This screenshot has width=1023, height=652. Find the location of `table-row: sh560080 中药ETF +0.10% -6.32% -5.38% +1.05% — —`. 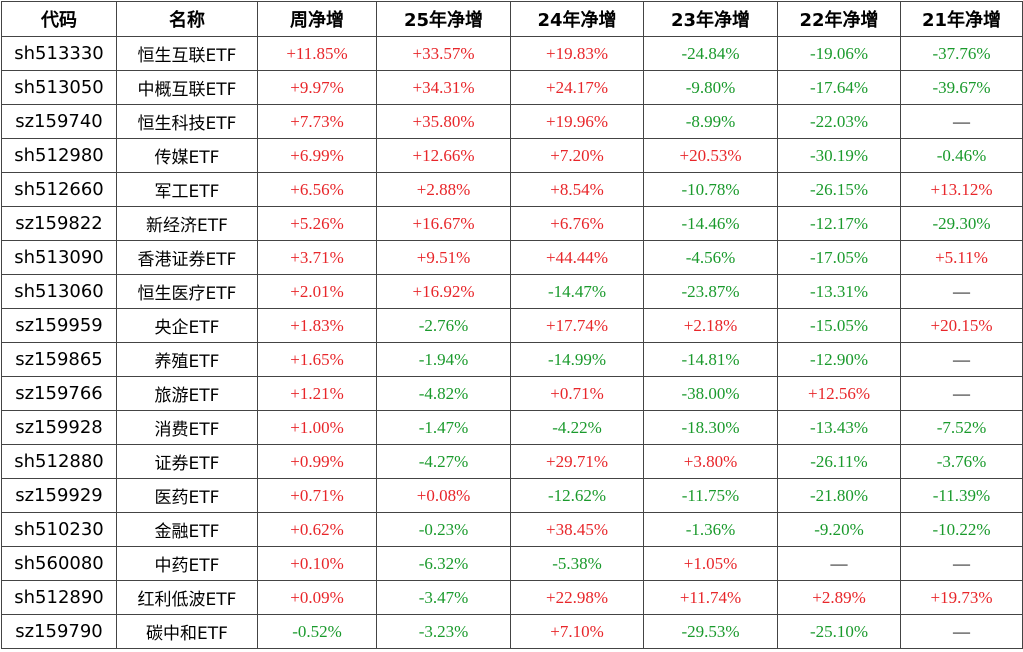

table-row: sh560080 中药ETF +0.10% -6.32% -5.38% +1.05% — — is located at coordinates (512, 563).